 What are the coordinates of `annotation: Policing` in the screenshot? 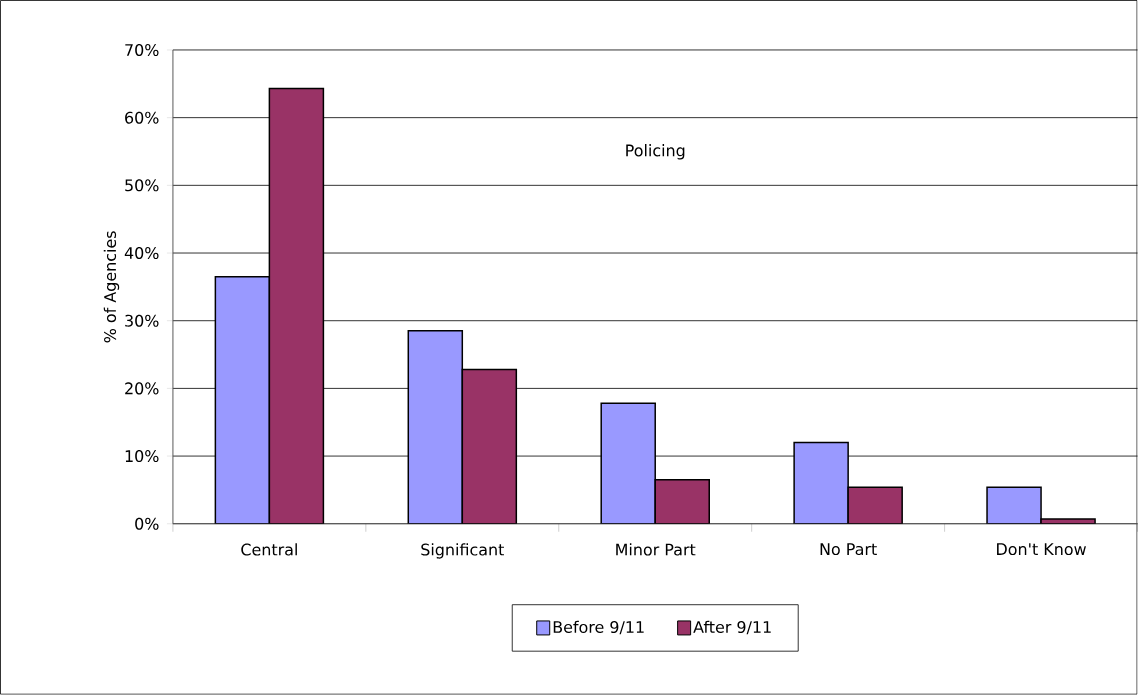 It's located at (655, 152).